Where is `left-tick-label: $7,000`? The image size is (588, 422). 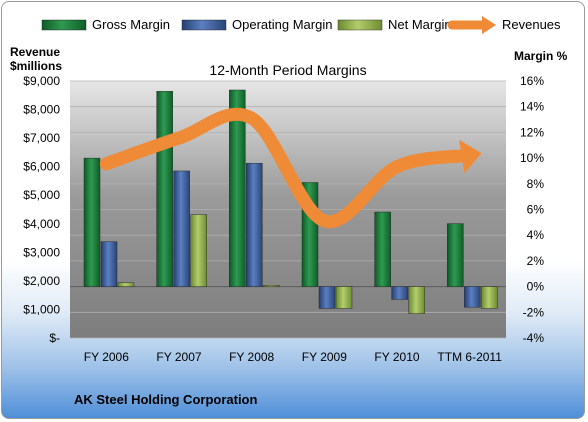 left-tick-label: $7,000 is located at coordinates (41, 138).